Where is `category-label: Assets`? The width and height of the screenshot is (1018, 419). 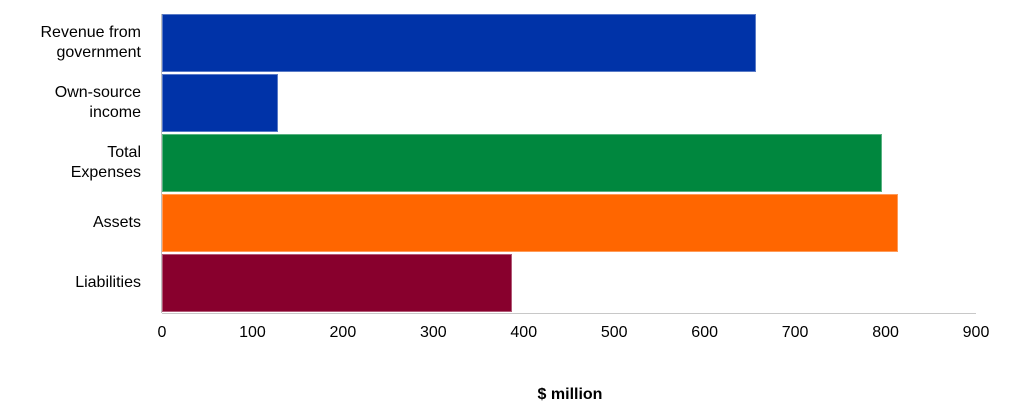
category-label: Assets is located at coordinates (116, 222).